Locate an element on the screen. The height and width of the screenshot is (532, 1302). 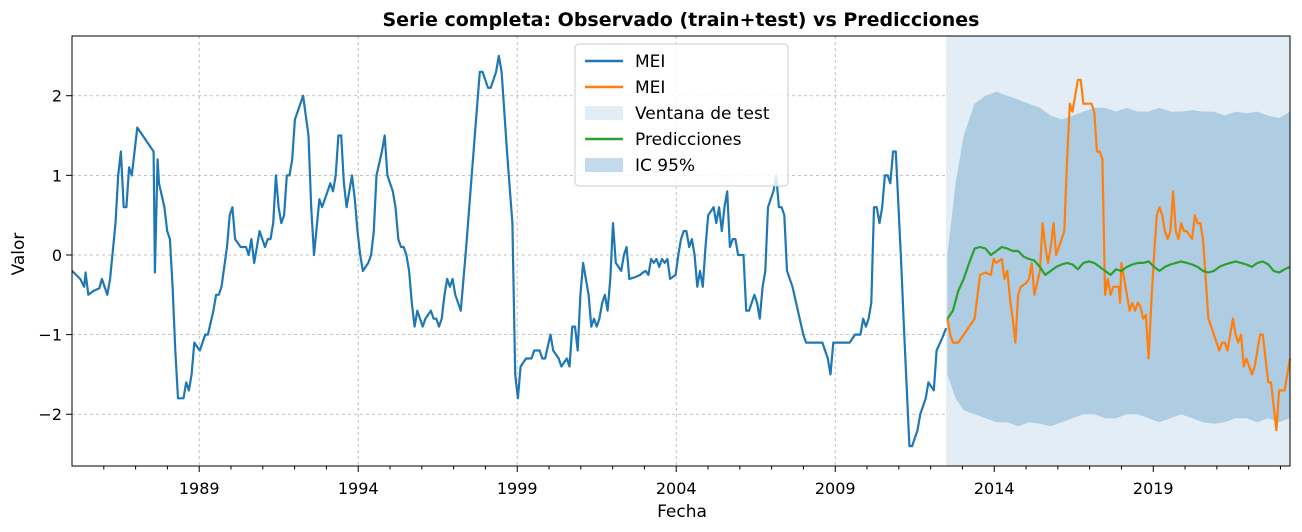
y-tick-label-1: 1 is located at coordinates (57, 175).